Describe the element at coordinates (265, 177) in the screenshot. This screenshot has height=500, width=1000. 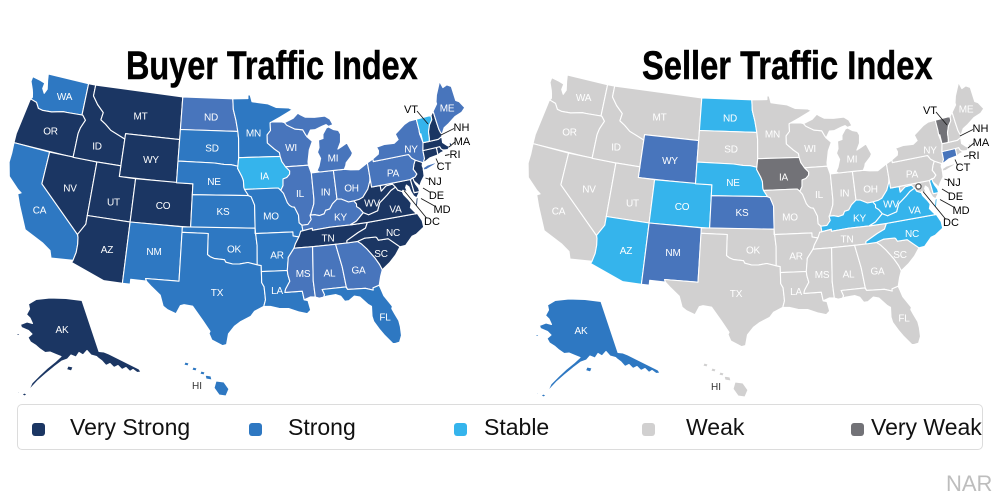
I see `svg-text: IA` at that location.